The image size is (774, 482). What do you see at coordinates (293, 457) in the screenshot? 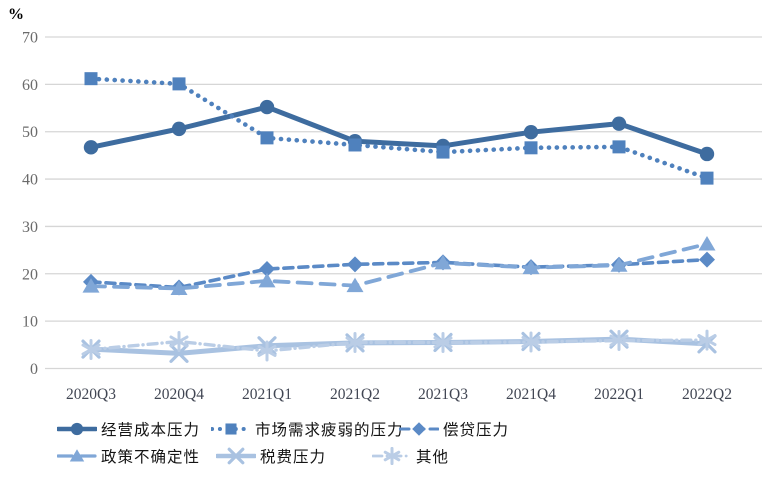
I see `legend-label: 税费压力` at bounding box center [293, 457].